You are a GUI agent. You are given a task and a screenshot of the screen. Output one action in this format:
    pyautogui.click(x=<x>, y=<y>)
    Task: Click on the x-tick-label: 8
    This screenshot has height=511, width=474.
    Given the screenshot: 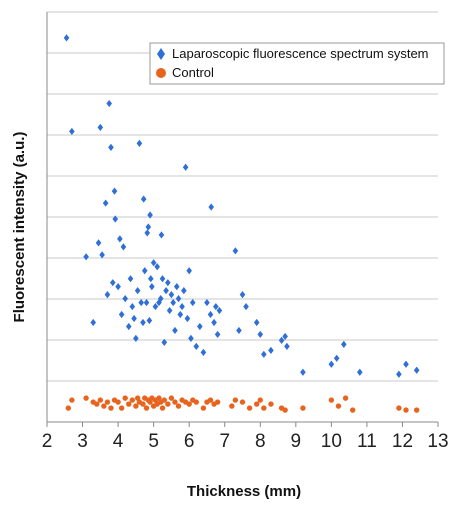 What is the action you would take?
    pyautogui.click(x=260, y=441)
    